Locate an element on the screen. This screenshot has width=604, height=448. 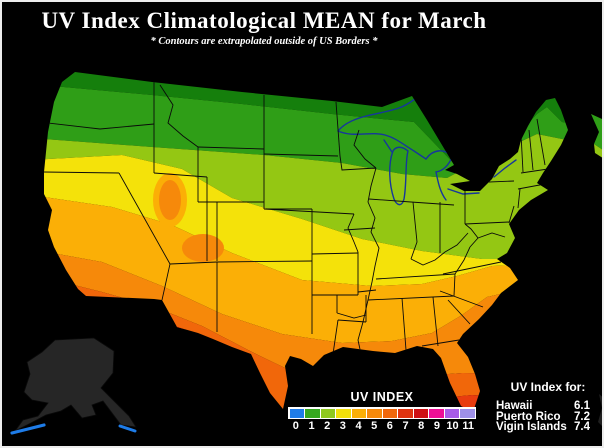
lake-erie-shore is located at coordinates (463, 191).